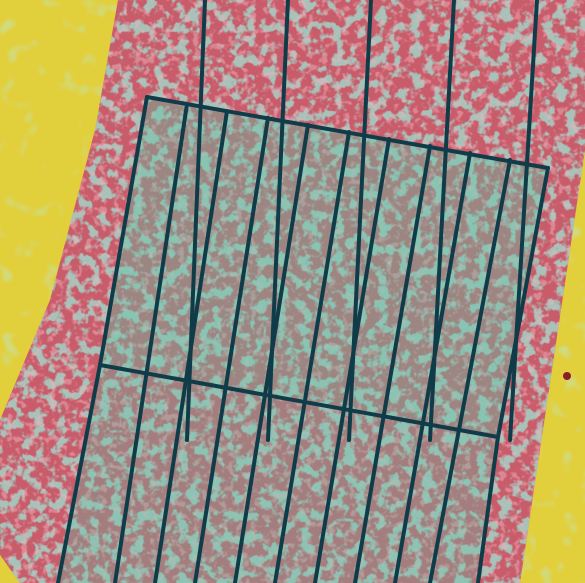 The width and height of the screenshot is (585, 583). What do you see at coordinates (523, 221) in the screenshot?
I see `grid-line-vertical-upper` at bounding box center [523, 221].